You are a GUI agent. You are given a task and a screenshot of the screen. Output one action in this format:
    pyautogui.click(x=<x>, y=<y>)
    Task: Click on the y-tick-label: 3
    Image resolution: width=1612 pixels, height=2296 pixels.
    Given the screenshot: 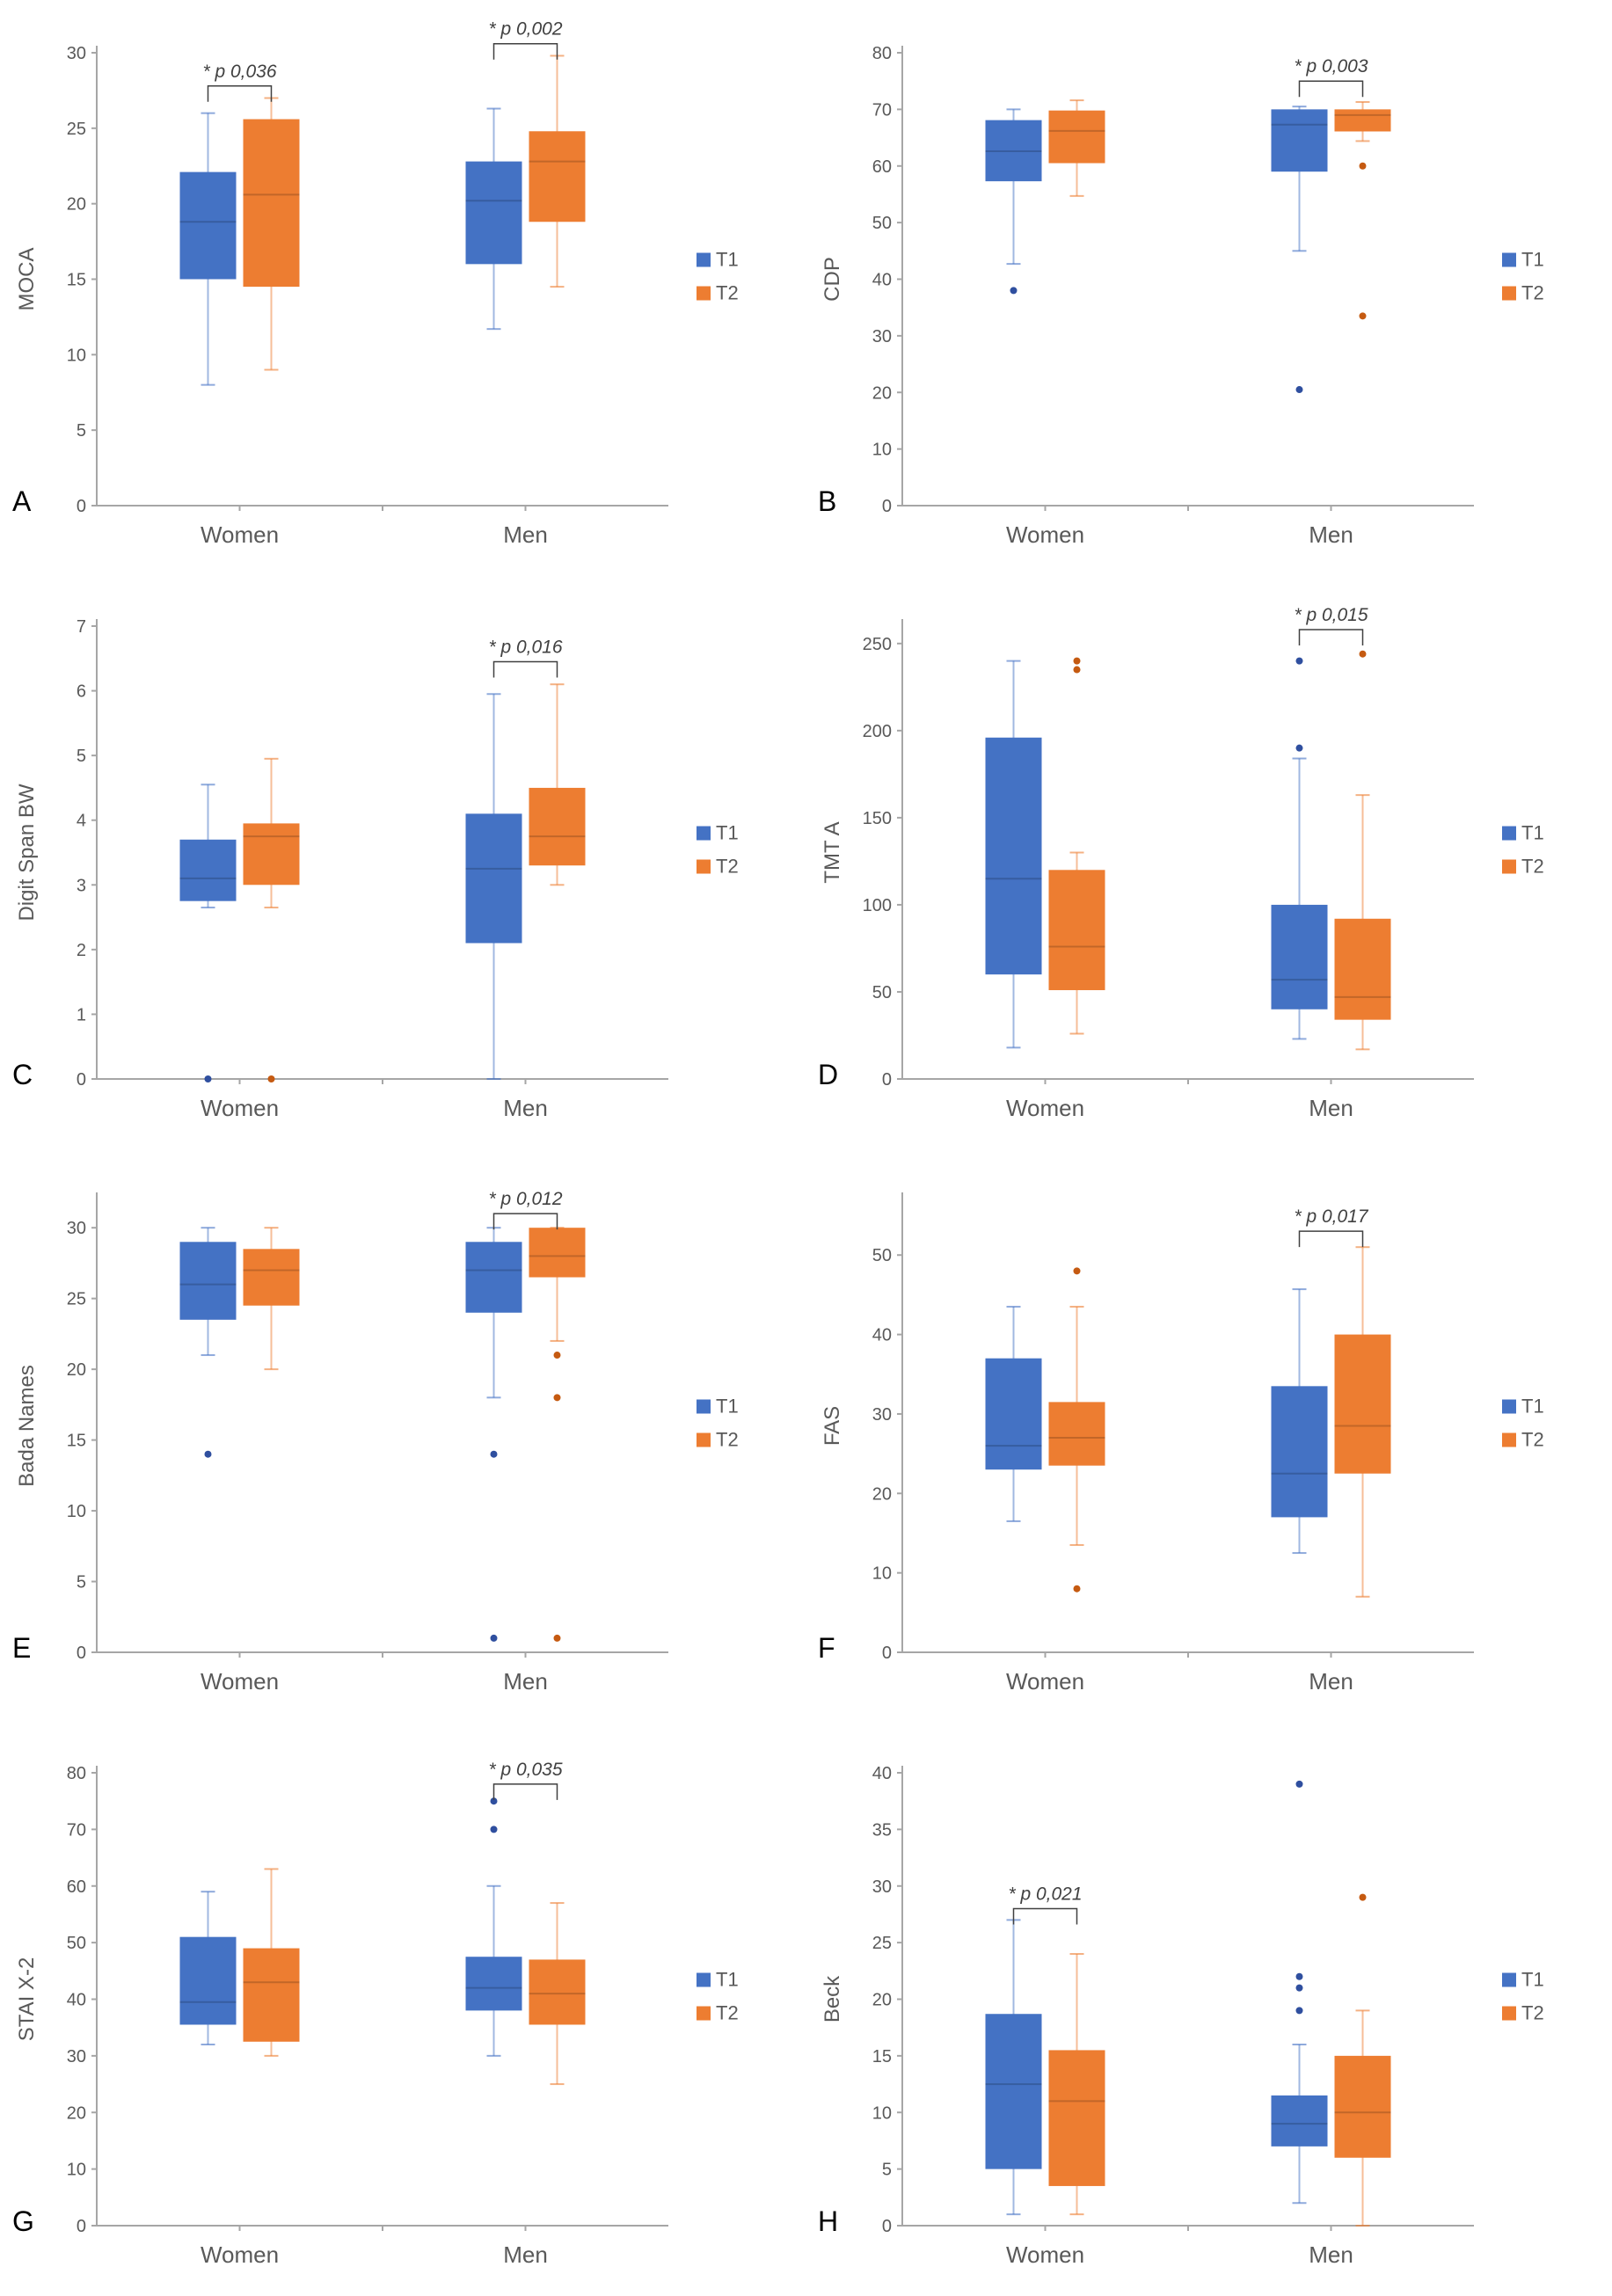 What is the action you would take?
    pyautogui.click(x=82, y=885)
    